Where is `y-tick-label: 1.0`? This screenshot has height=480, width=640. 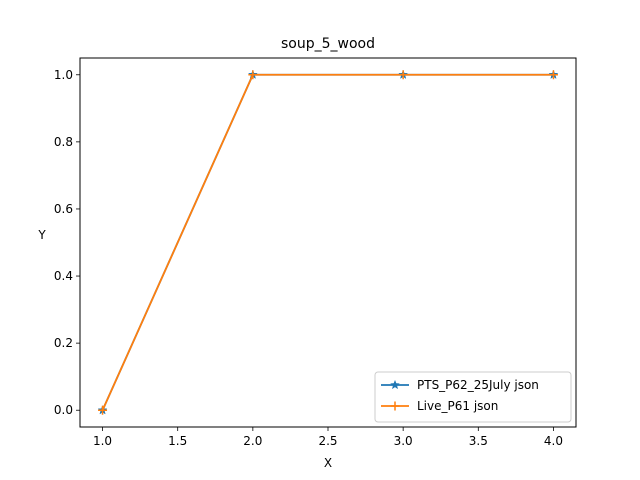 y-tick-label: 1.0 is located at coordinates (63, 75).